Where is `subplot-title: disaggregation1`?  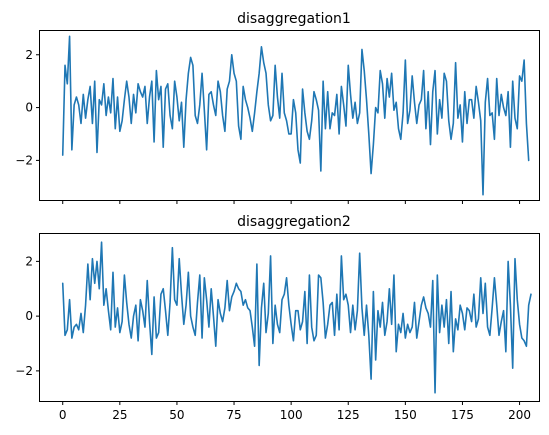
subplot-title: disaggregation1 is located at coordinates (294, 19).